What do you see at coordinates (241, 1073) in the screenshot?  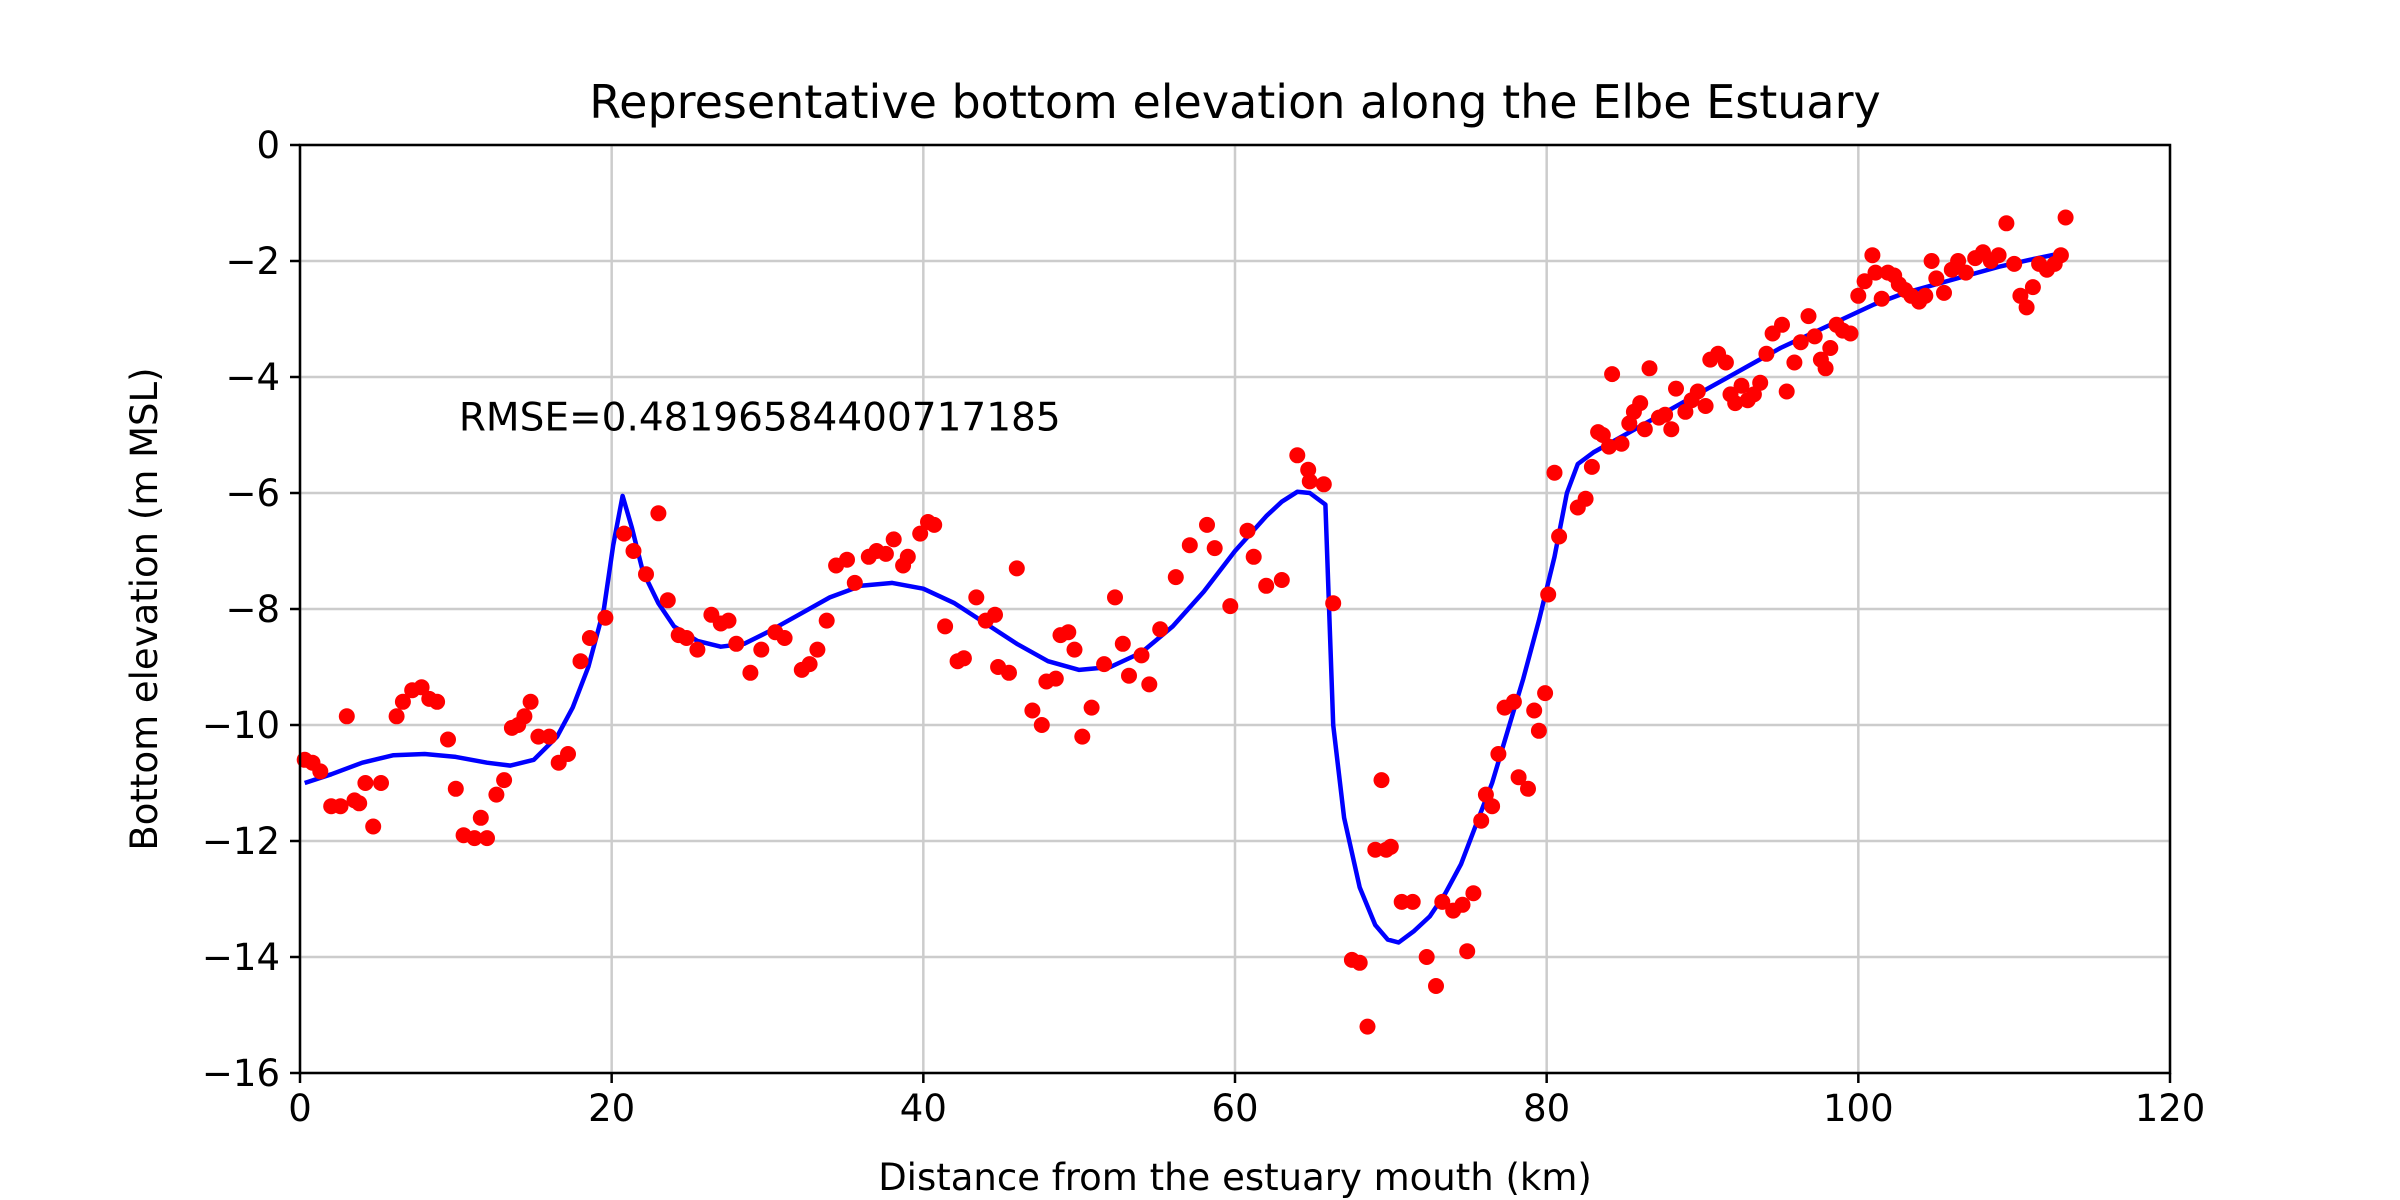 I see `y-tick-label: −16` at bounding box center [241, 1073].